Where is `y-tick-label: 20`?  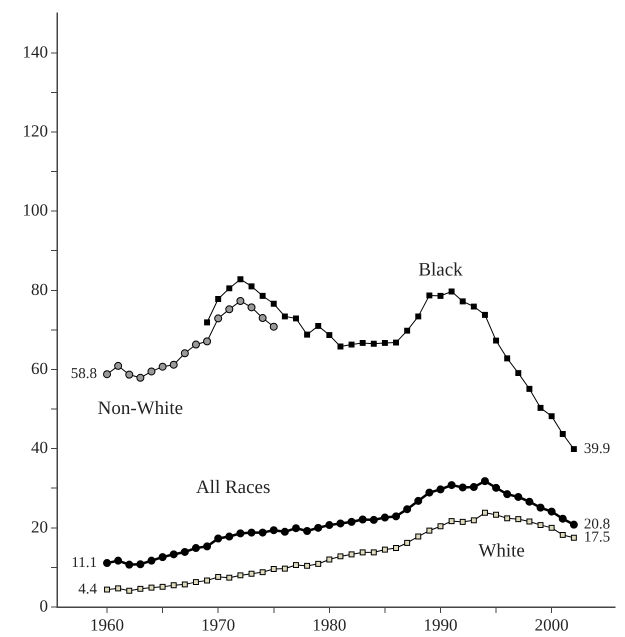
y-tick-label: 20 is located at coordinates (39, 526).